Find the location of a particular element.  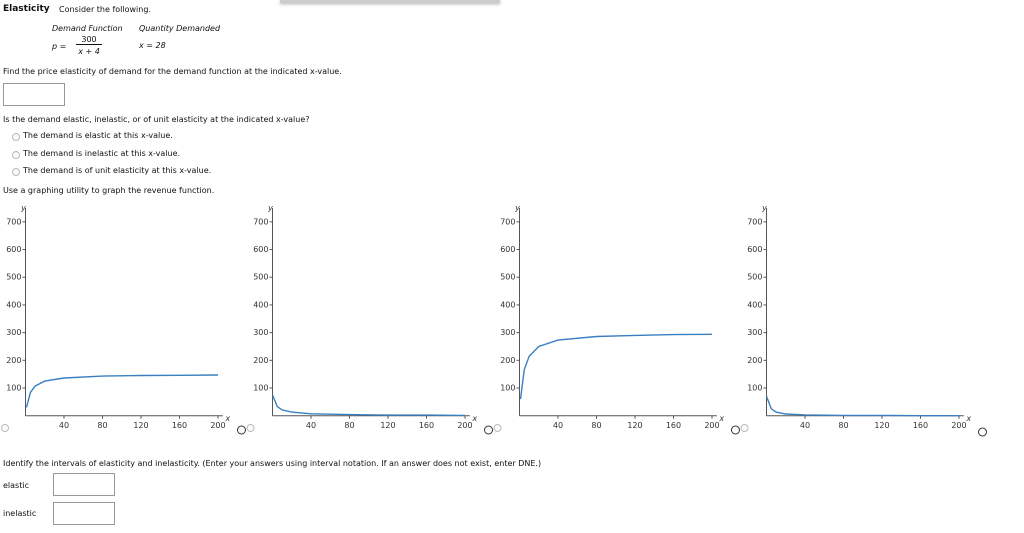

answer-input is located at coordinates (34, 94).